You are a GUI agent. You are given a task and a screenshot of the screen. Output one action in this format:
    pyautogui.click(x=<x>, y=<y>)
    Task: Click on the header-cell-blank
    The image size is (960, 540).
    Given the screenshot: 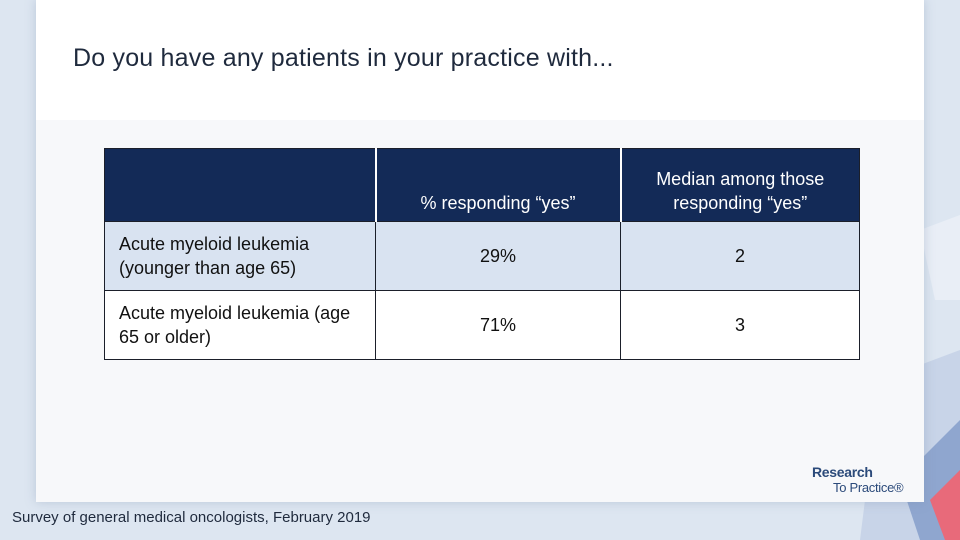 What is the action you would take?
    pyautogui.click(x=240, y=185)
    